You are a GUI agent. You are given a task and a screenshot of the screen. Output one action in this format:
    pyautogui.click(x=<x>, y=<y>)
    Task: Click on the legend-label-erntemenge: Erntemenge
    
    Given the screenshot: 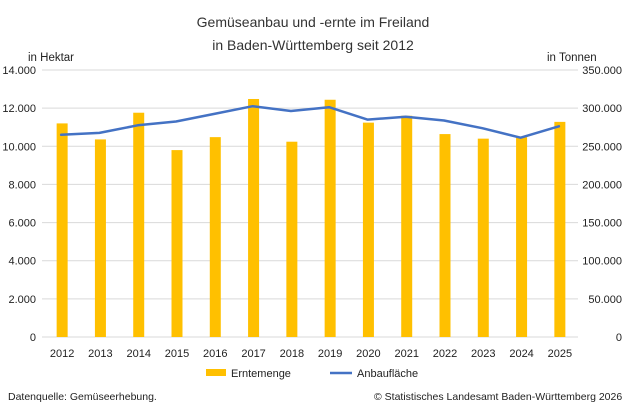 What is the action you would take?
    pyautogui.click(x=261, y=374)
    